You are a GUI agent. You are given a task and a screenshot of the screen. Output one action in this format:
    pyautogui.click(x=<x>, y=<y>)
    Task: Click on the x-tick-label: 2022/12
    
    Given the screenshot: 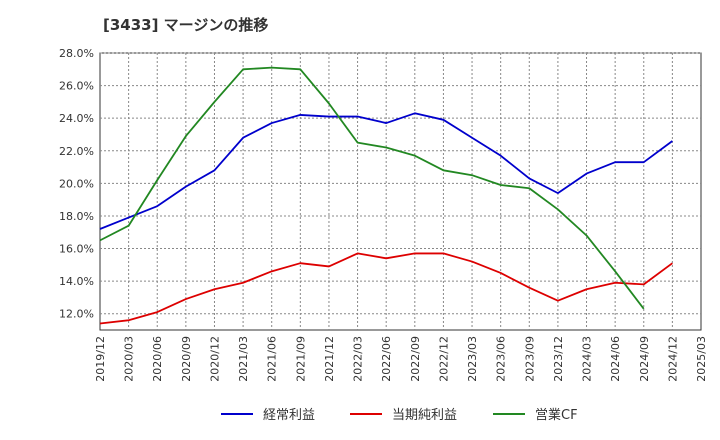 What is the action you would take?
    pyautogui.click(x=443, y=359)
    